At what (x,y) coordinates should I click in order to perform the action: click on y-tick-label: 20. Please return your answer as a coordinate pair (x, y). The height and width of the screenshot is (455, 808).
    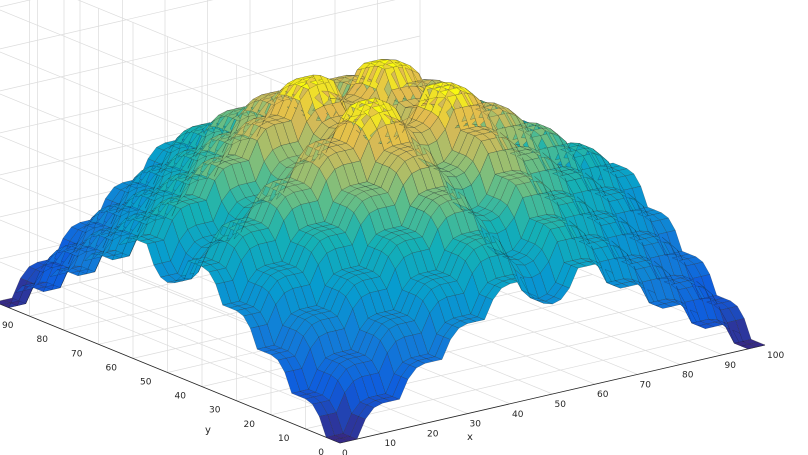
    Looking at the image, I should click on (250, 425).